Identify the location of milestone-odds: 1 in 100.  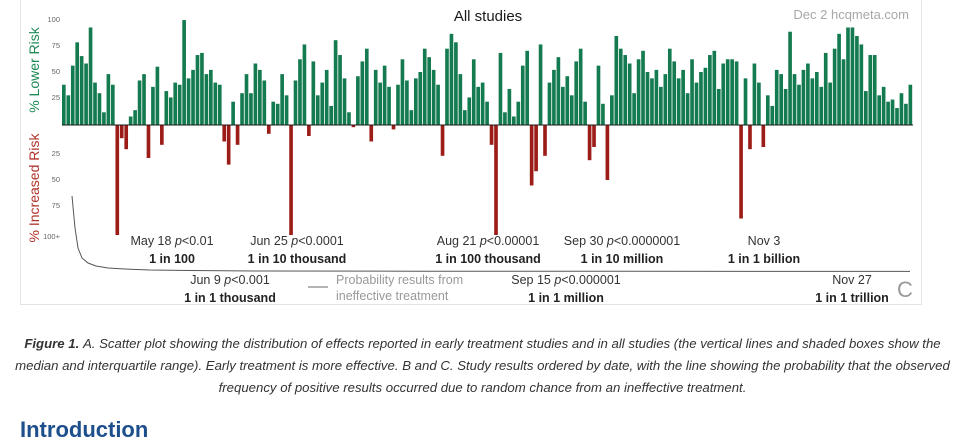
(172, 259).